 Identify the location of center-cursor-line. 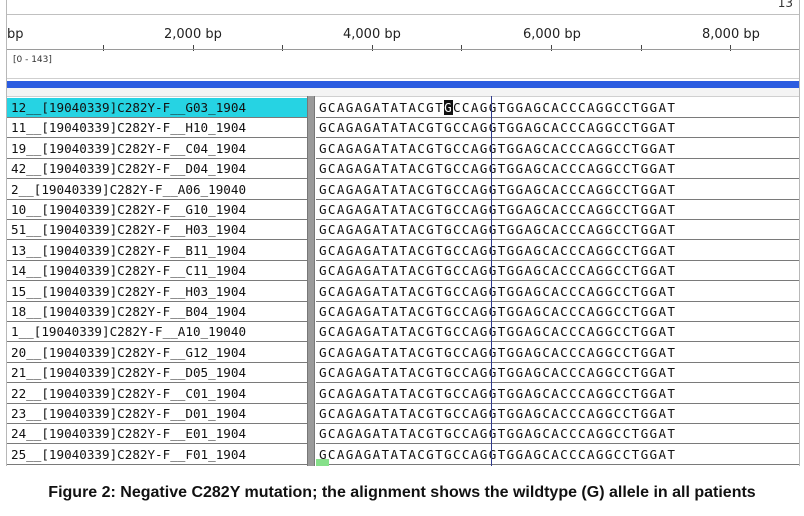
(491, 281).